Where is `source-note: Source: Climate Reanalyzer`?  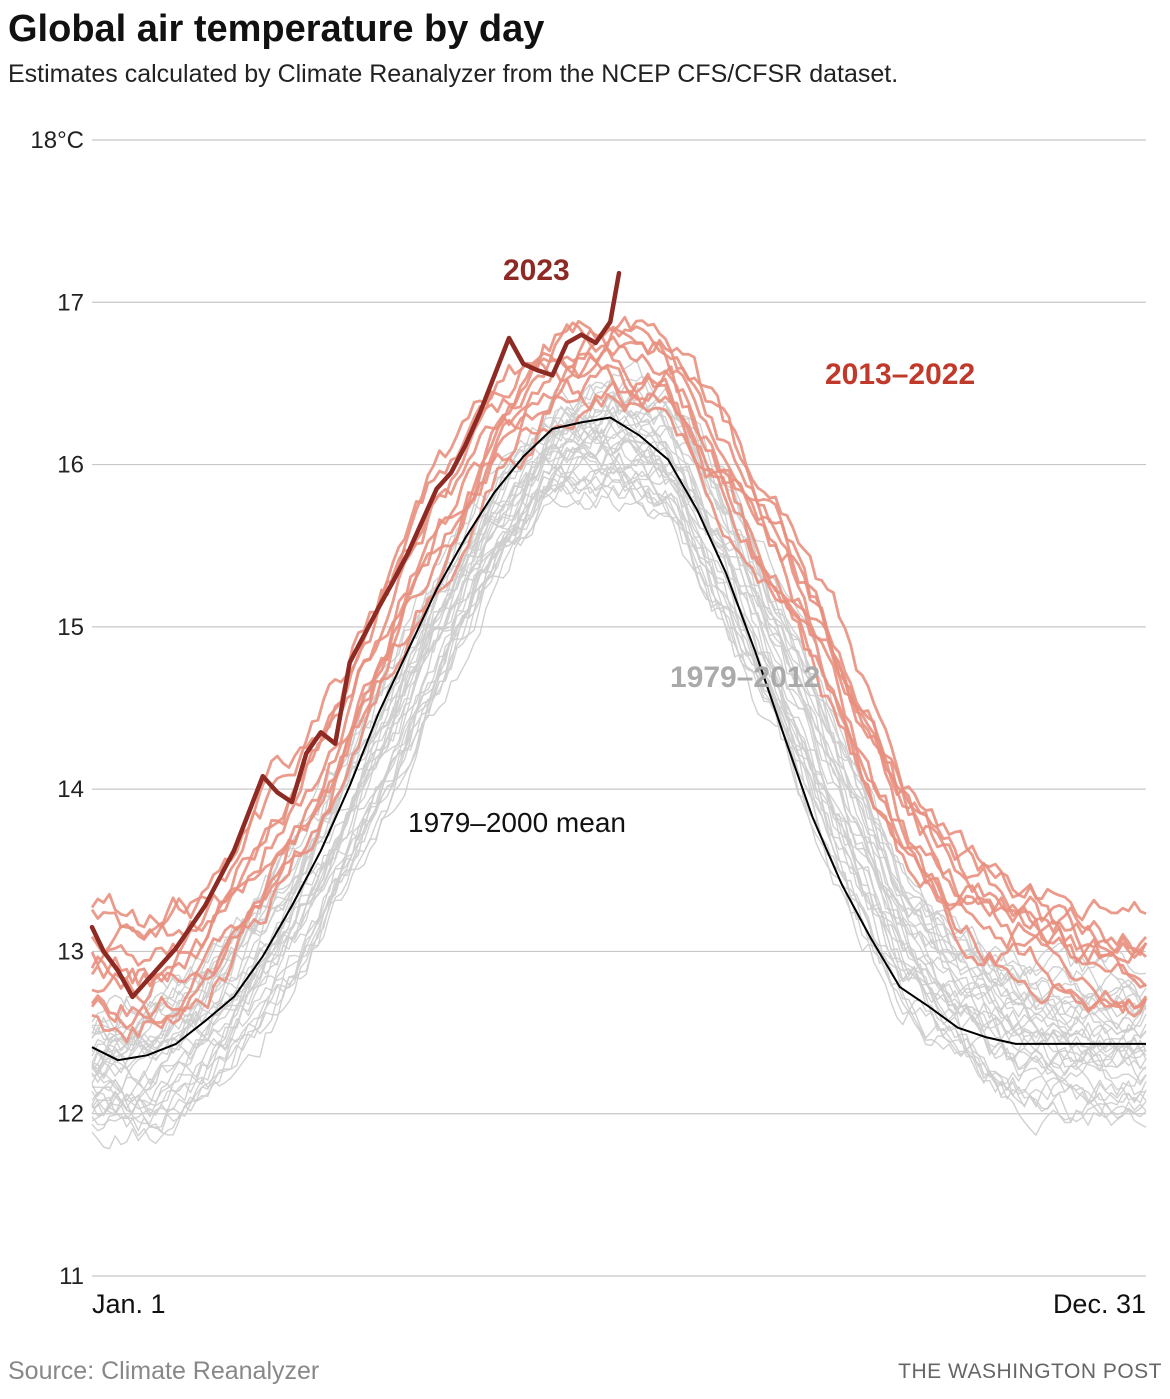
source-note: Source: Climate Reanalyzer is located at coordinates (164, 1371).